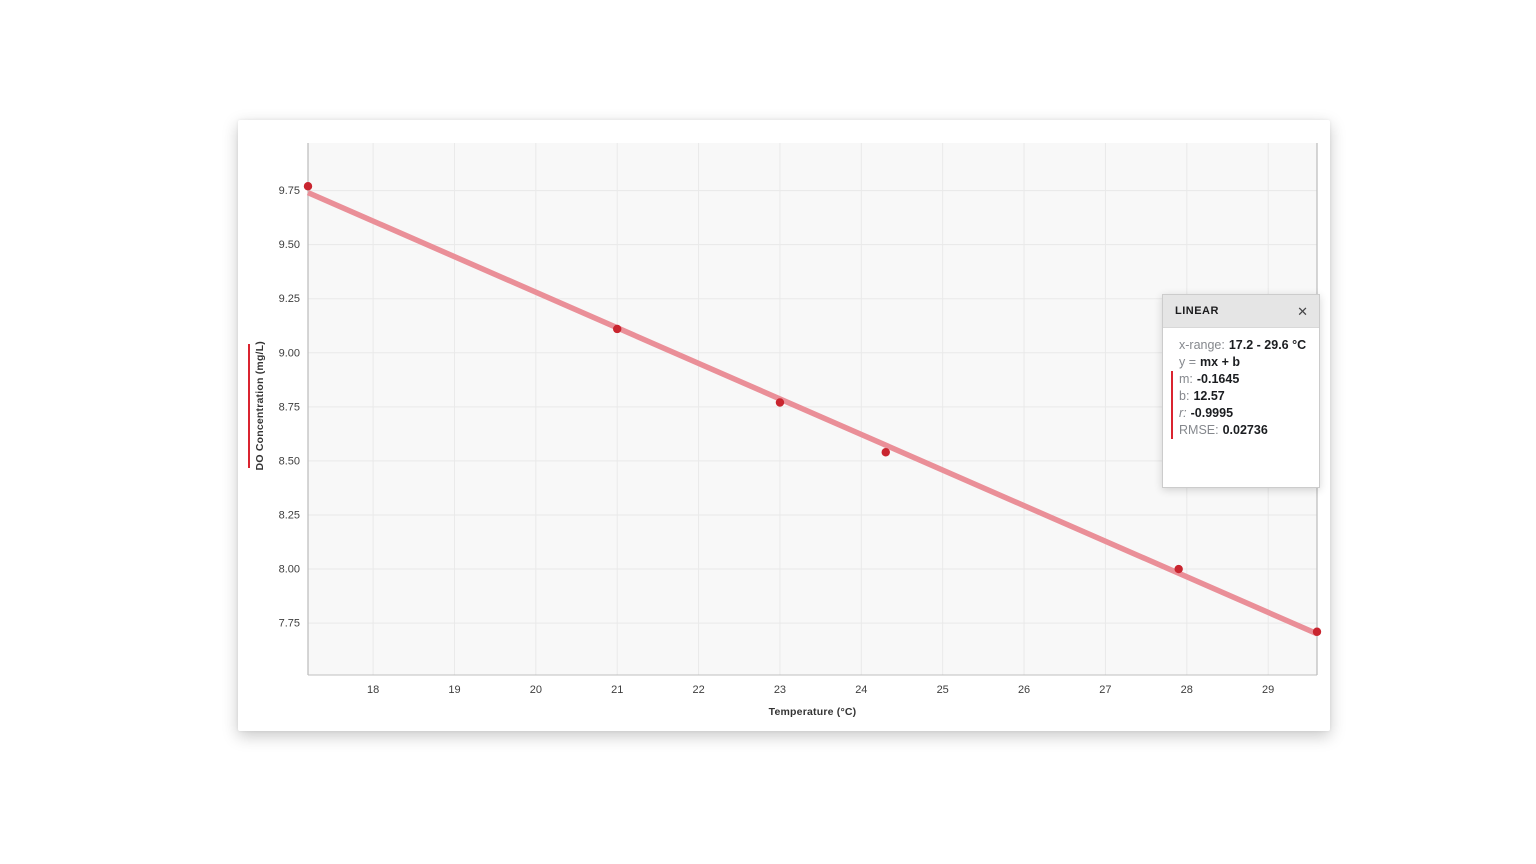 This screenshot has height=864, width=1536. Describe the element at coordinates (536, 690) in the screenshot. I see `x-tick-label: 20` at that location.